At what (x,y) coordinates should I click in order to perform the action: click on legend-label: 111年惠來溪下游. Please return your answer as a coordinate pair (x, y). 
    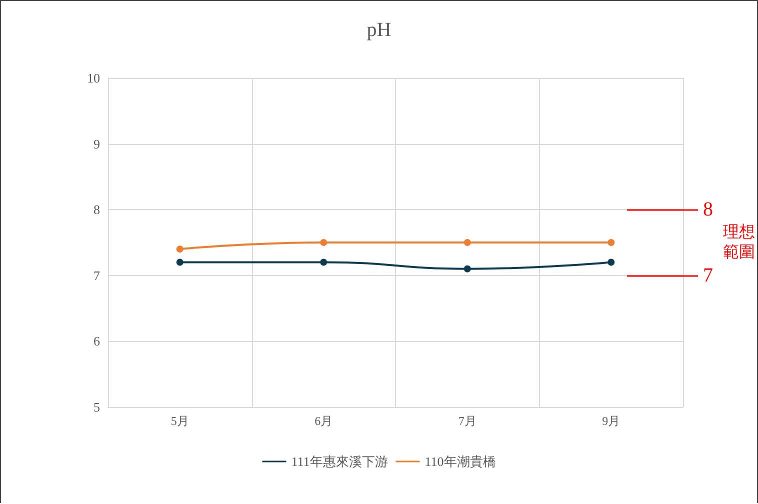
    Looking at the image, I should click on (339, 461).